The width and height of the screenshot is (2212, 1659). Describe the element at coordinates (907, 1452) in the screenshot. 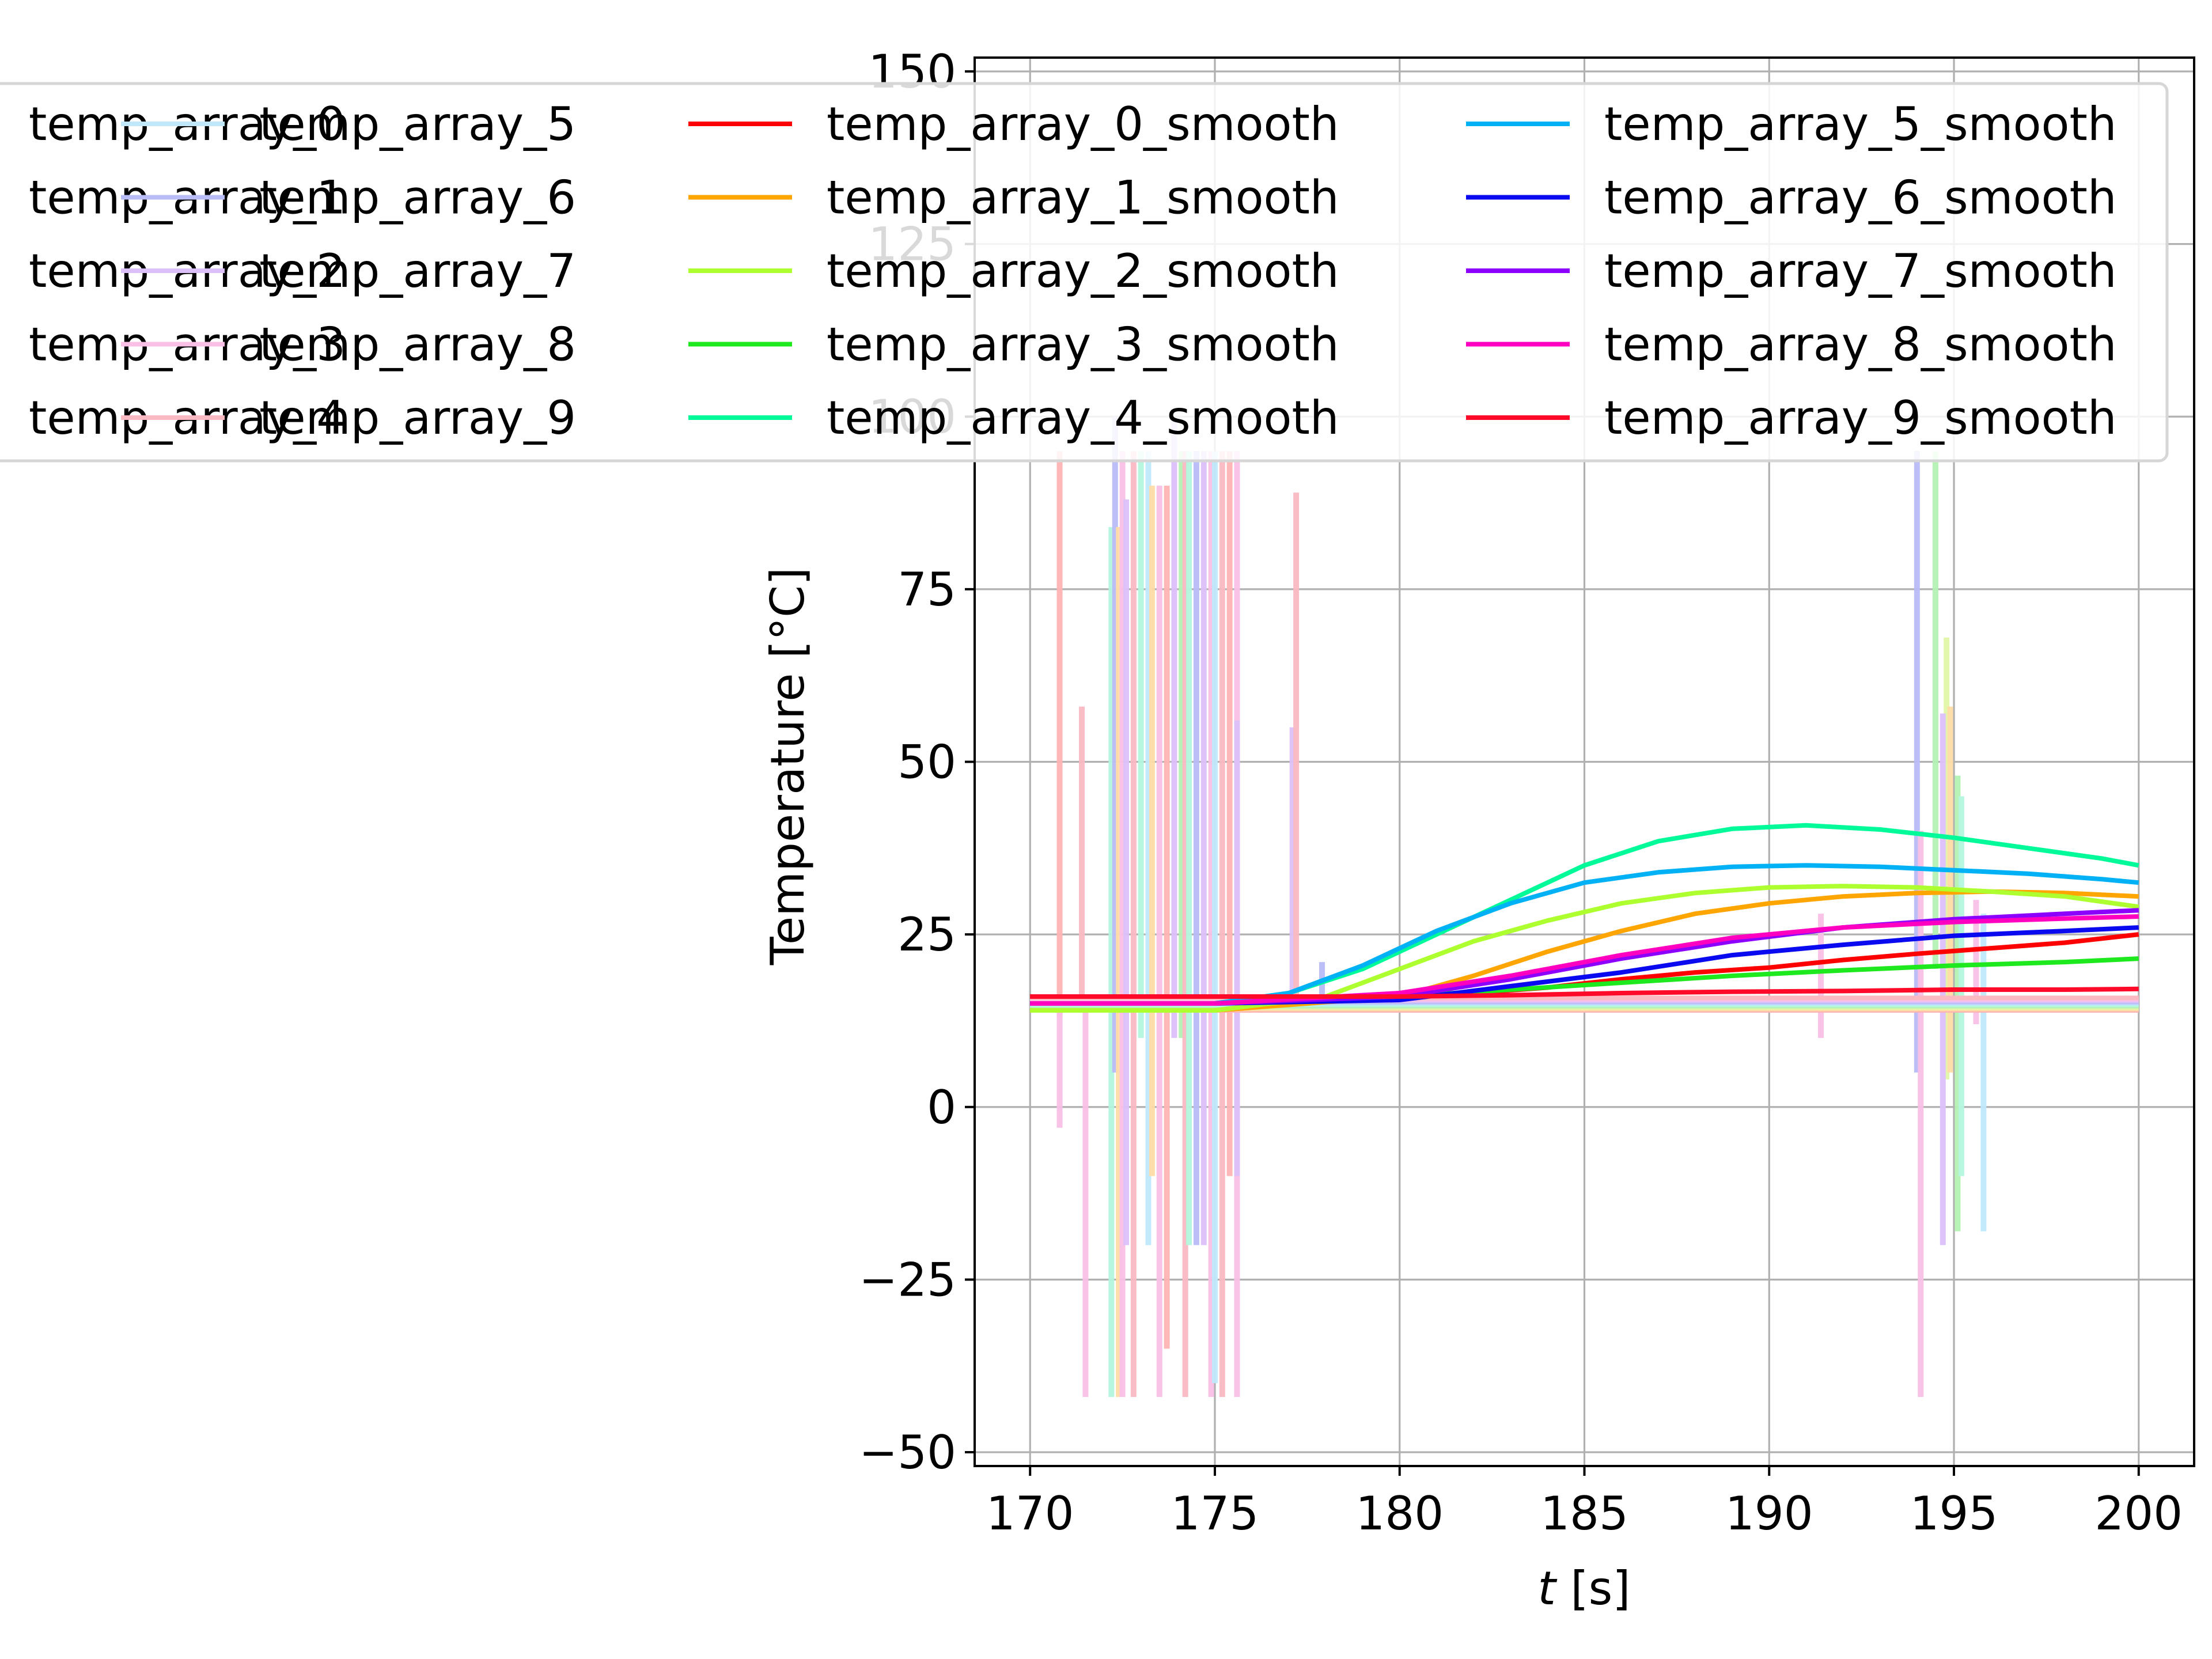

I see `y-tick-label: −50` at that location.